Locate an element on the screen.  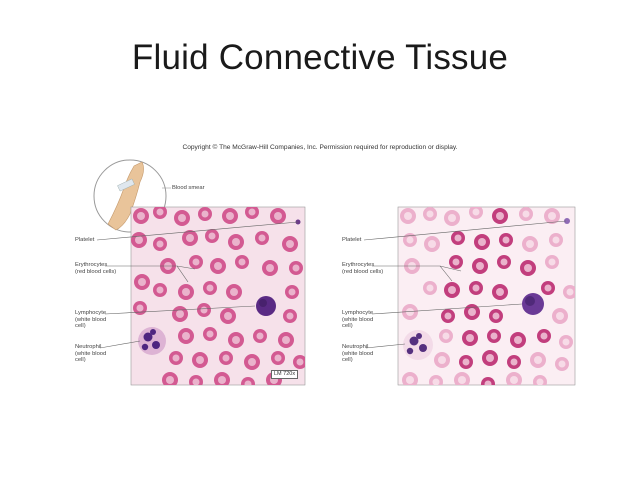
platelet-label-right: Platelet is located at coordinates (352, 240).